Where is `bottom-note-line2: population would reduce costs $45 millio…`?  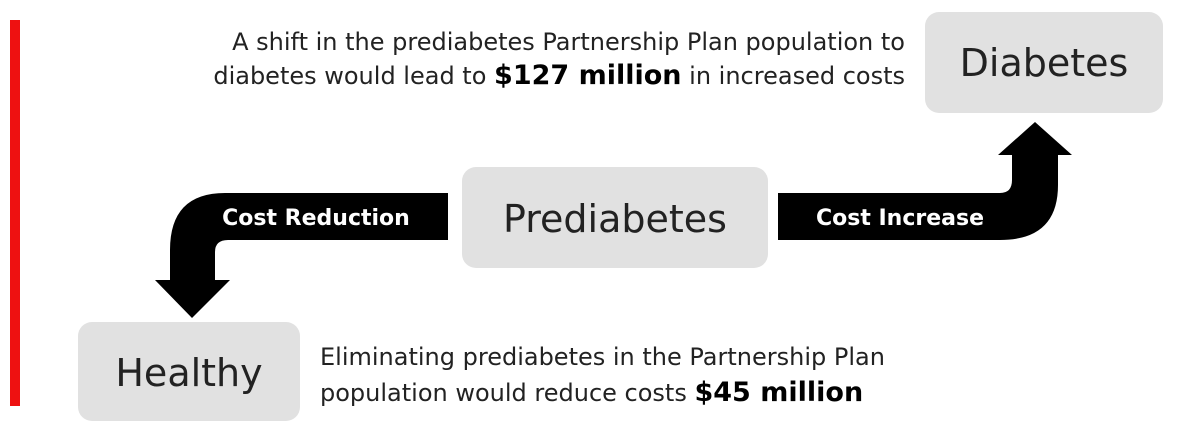
bottom-note-line2: population would reduce costs $45 millio… is located at coordinates (591, 392).